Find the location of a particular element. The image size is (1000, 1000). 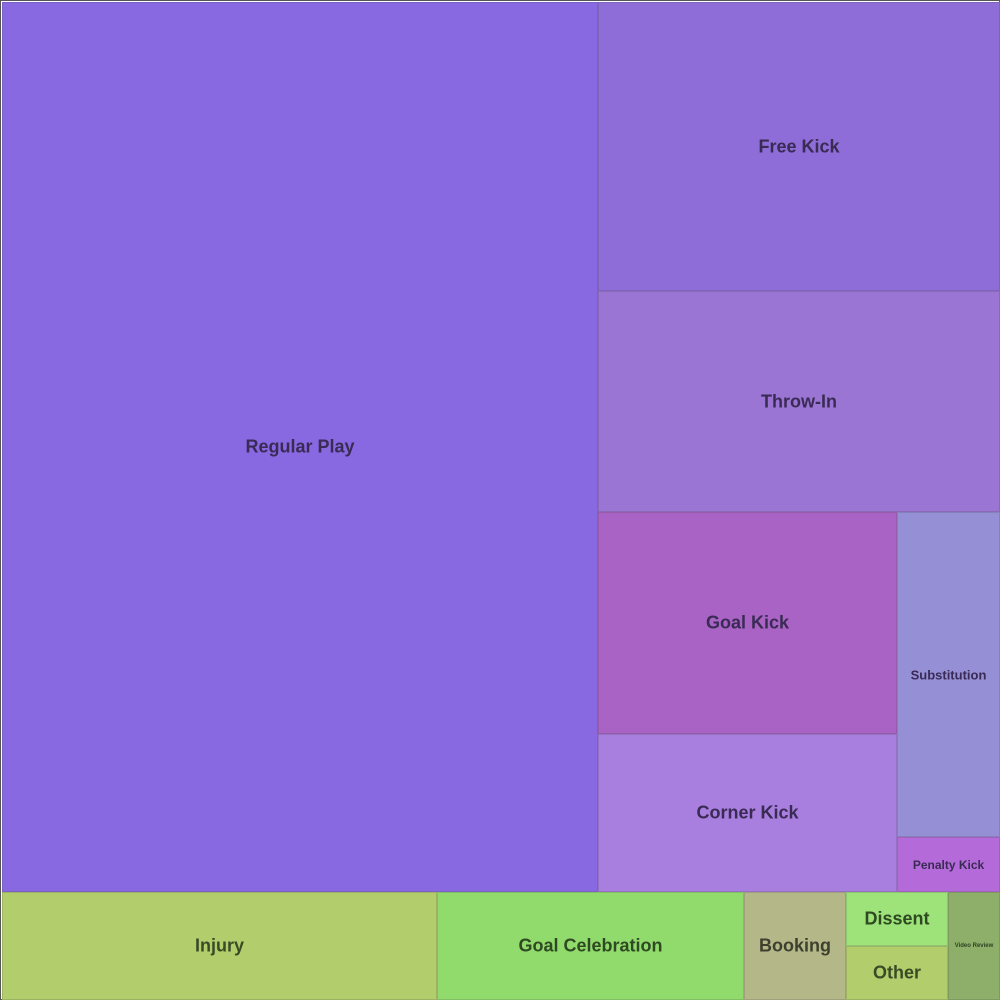

tile-injury: Injury is located at coordinates (219, 946).